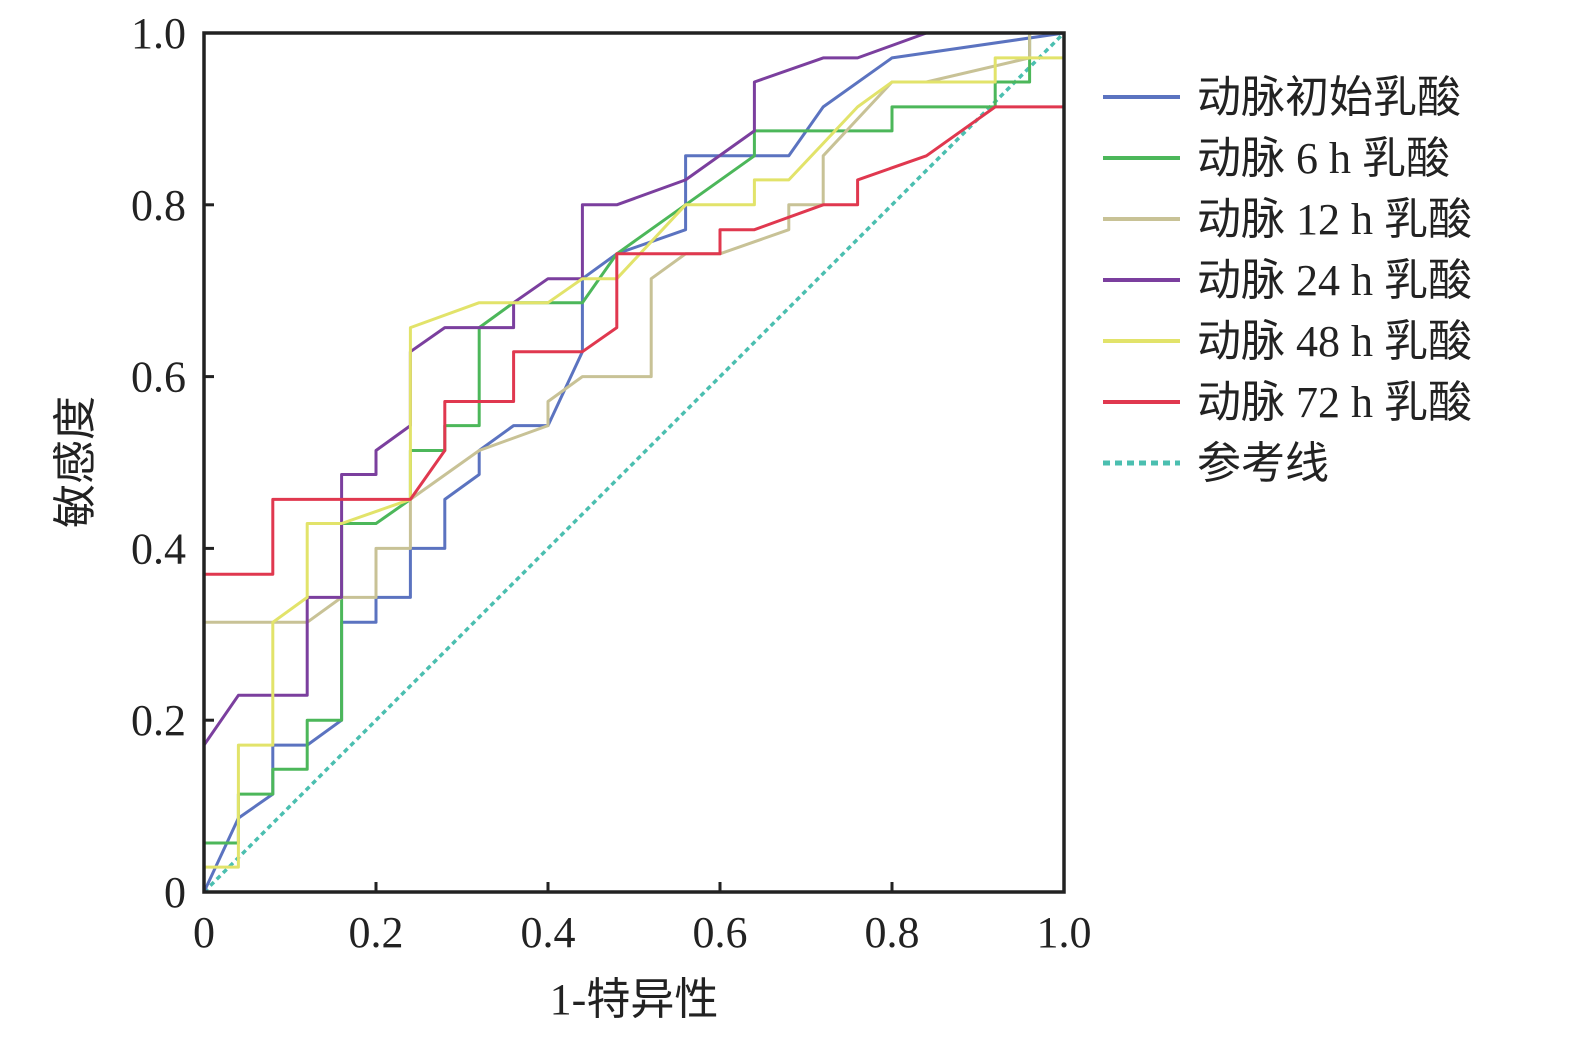  I want to click on legend-item: 动脉 12 h 乳酸, so click(1287, 219).